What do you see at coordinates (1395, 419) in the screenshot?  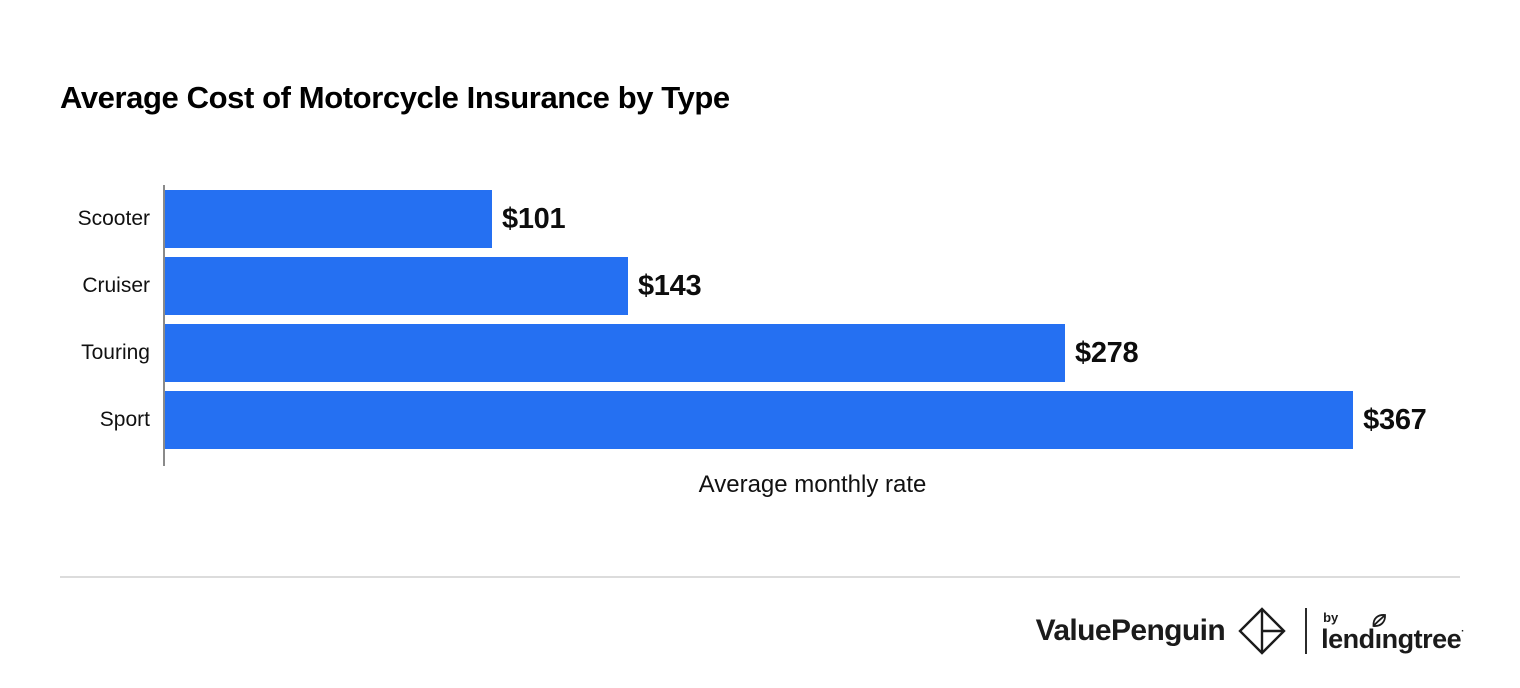 I see `value-label: $367` at bounding box center [1395, 419].